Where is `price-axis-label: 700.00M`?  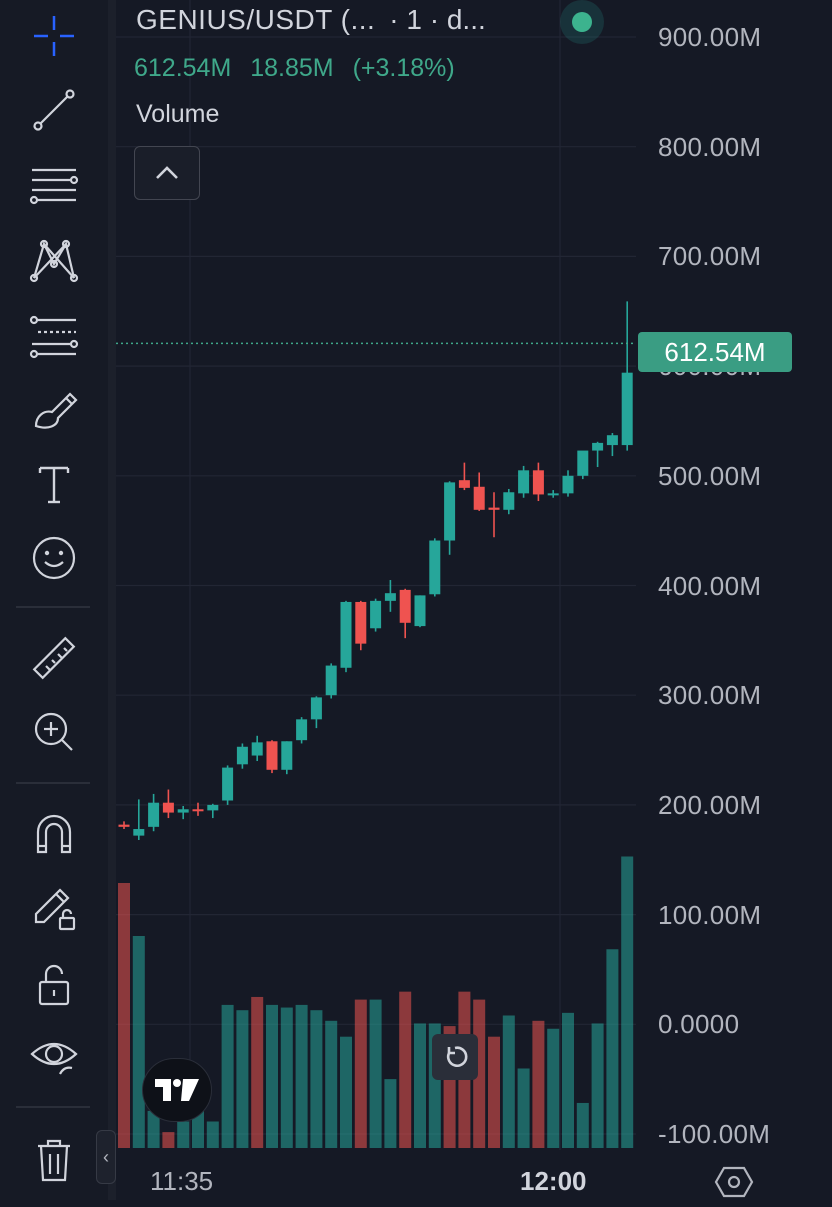 price-axis-label: 700.00M is located at coordinates (710, 256).